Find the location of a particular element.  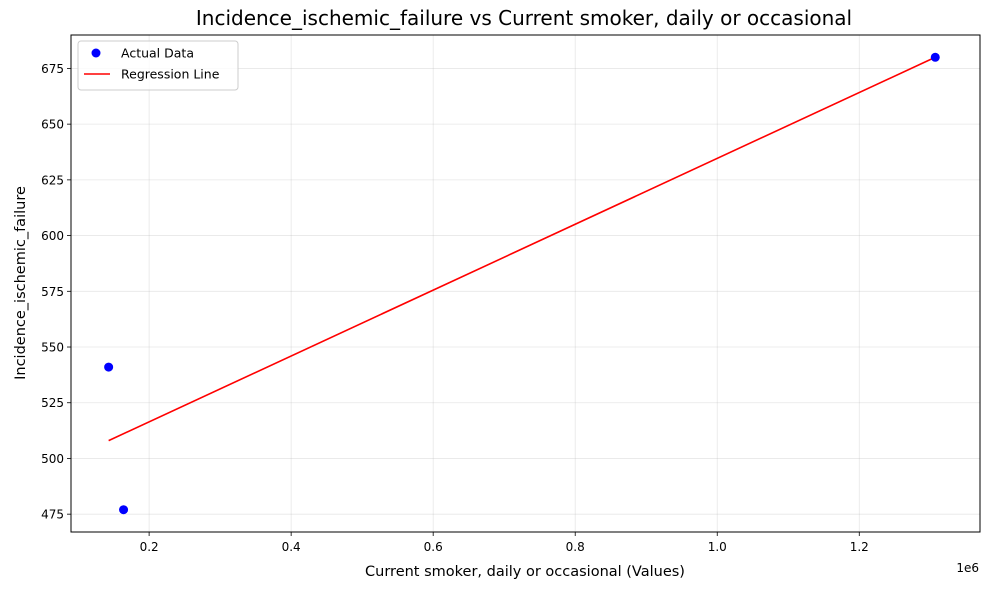

y-tick-label: 550 is located at coordinates (52, 348).